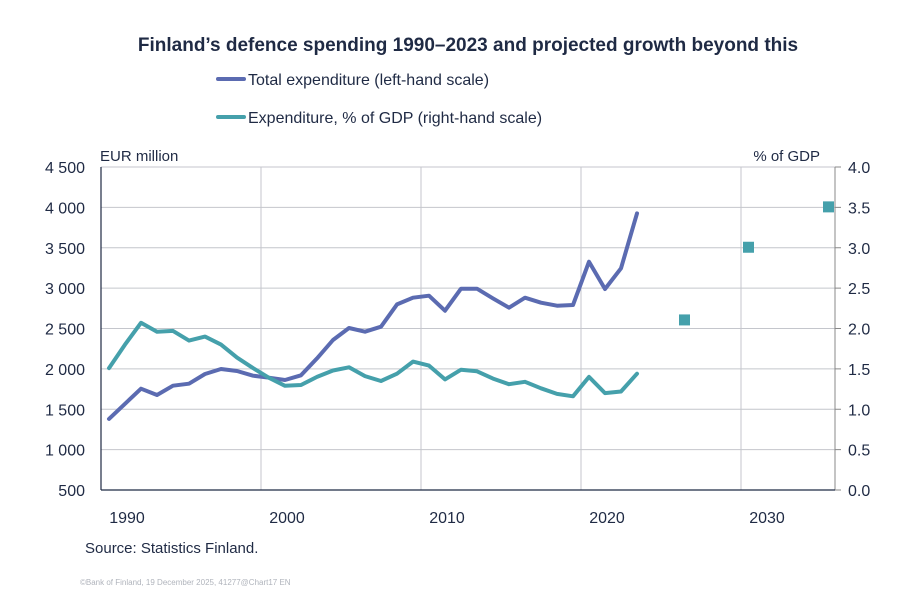 The image size is (922, 607). What do you see at coordinates (65, 451) in the screenshot?
I see `left-tick-label: 1 000` at bounding box center [65, 451].